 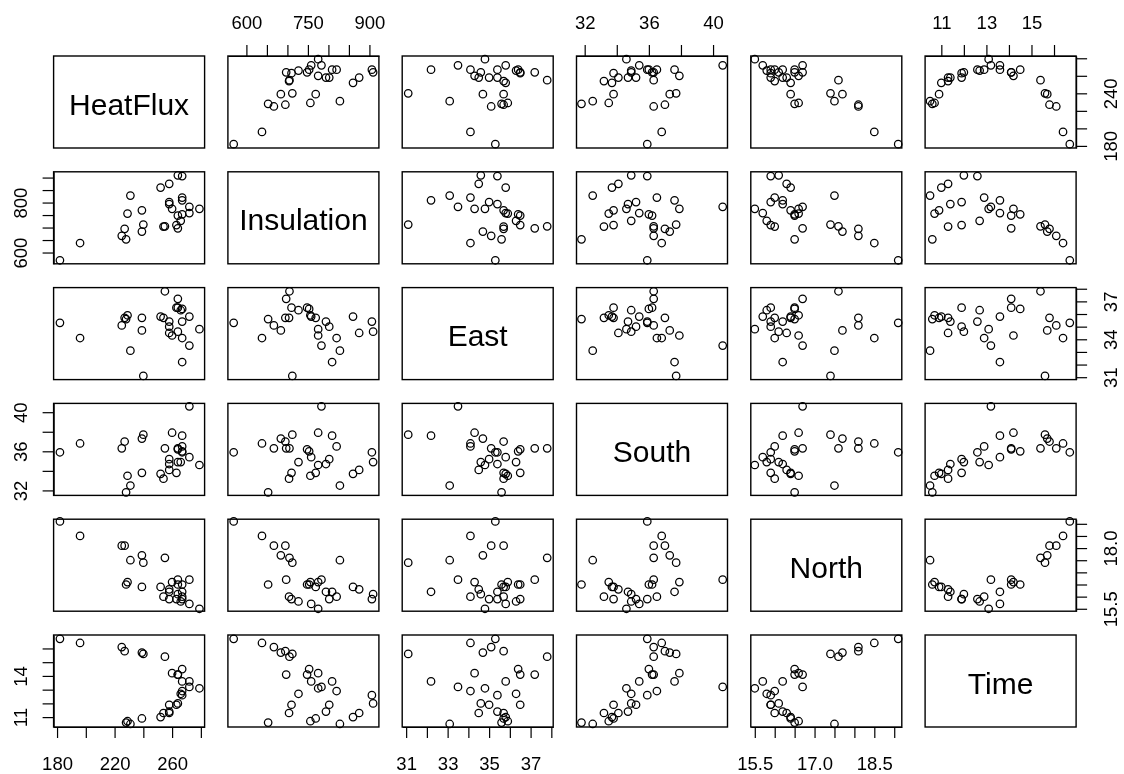 What do you see at coordinates (652, 451) in the screenshot?
I see `text: South` at bounding box center [652, 451].